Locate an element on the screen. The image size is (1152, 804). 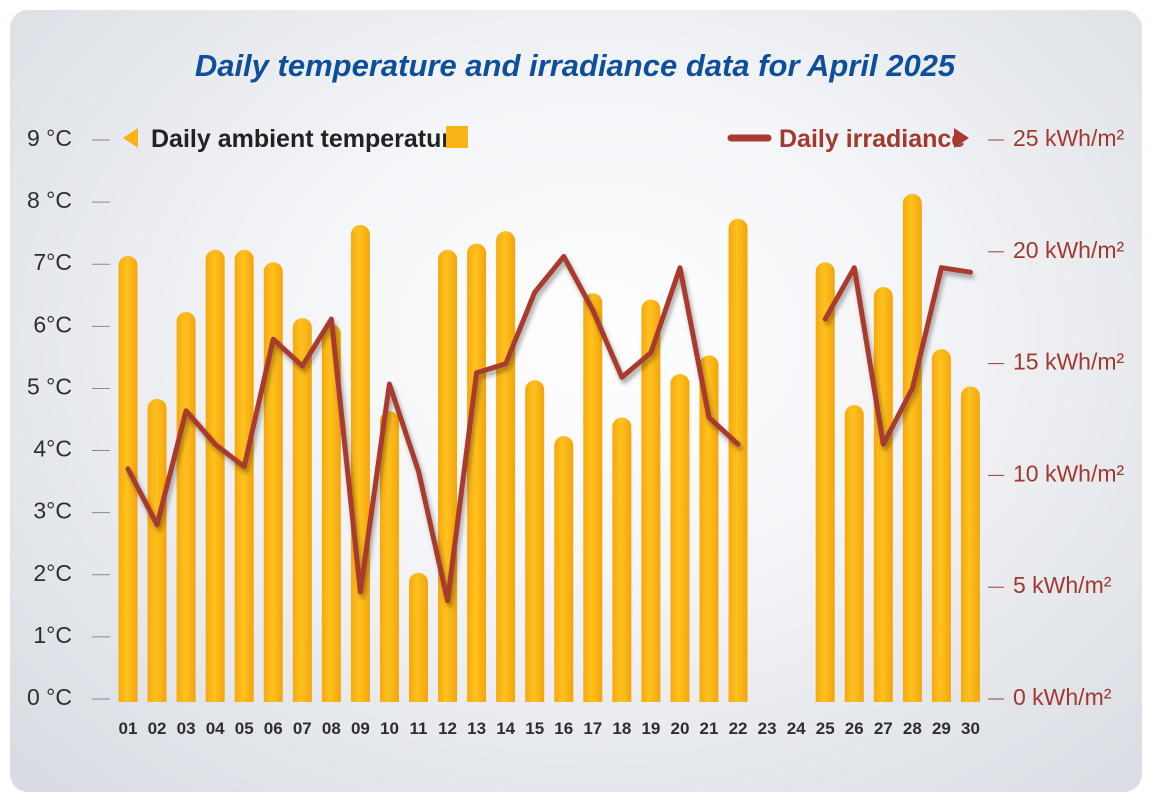
x-tick-label-09: 09 is located at coordinates (360, 728).